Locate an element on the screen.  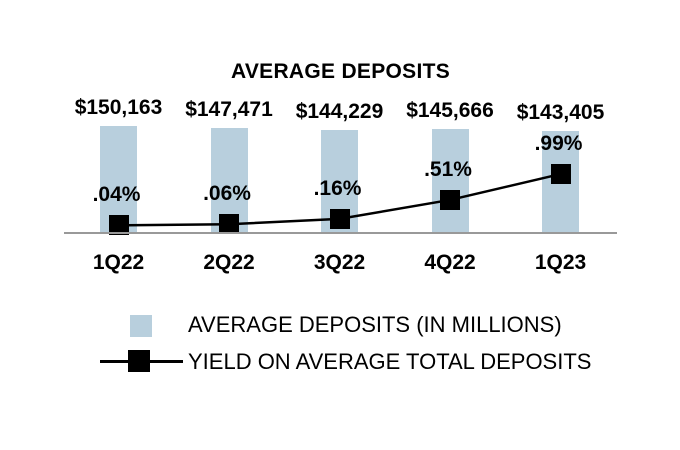
category-label-1Q22: 1Q22 is located at coordinates (118, 262).